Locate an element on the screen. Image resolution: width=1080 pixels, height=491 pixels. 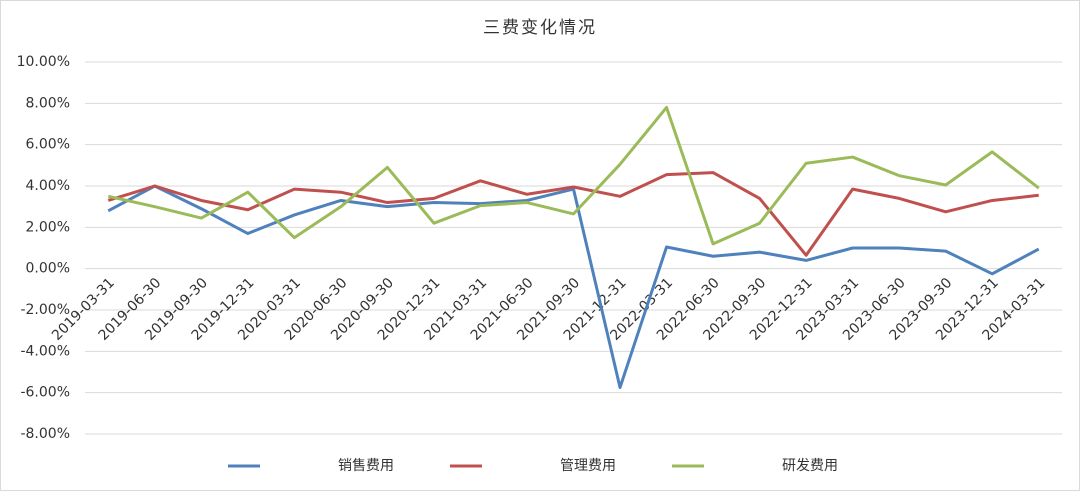
y-tick-label: 10.00% is located at coordinates (43, 62).